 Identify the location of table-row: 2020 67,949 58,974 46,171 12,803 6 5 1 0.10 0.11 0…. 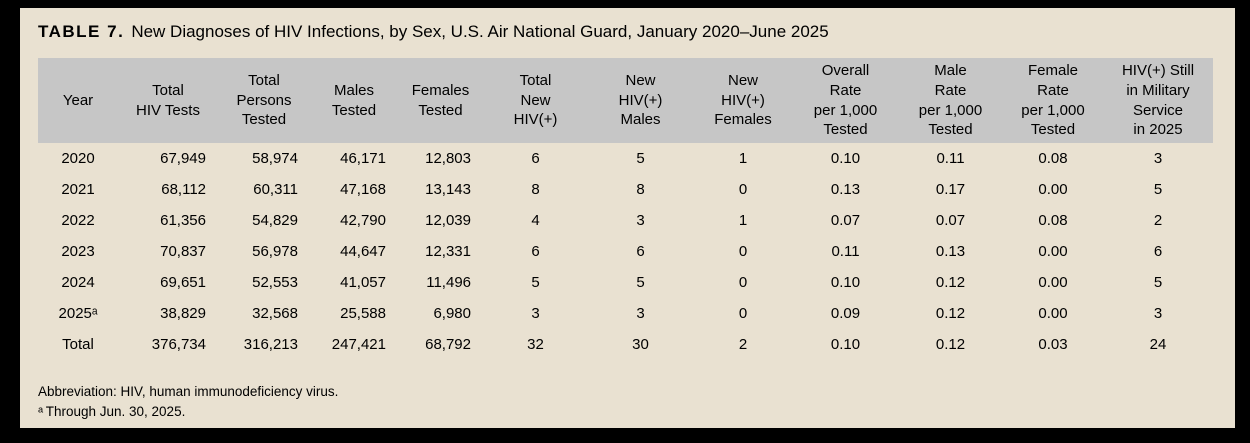
(625, 158).